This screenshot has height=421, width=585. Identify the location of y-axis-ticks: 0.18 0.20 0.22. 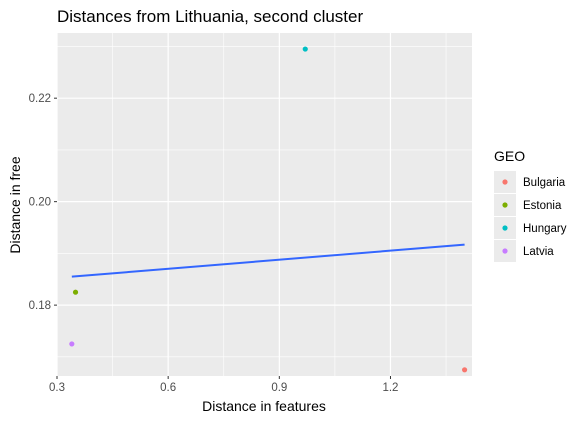
(43, 202).